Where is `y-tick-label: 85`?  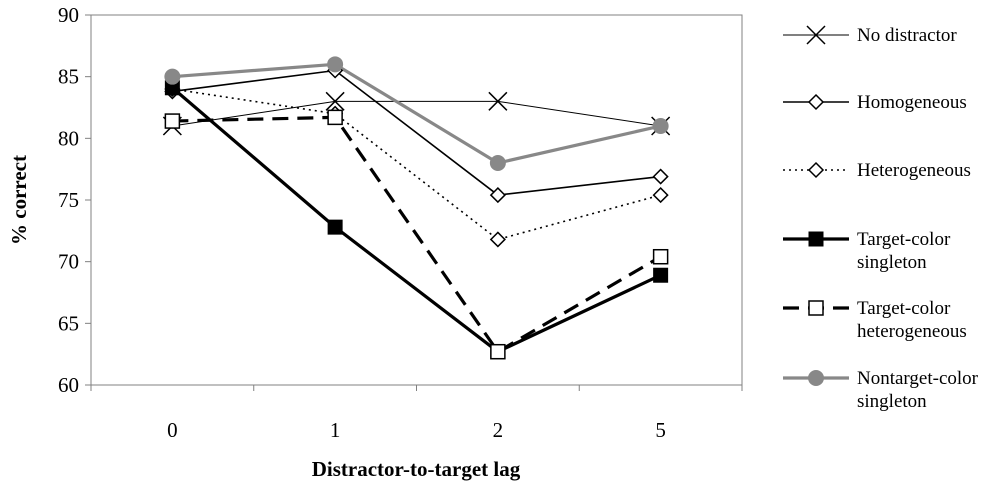
y-tick-label: 85 is located at coordinates (68, 77).